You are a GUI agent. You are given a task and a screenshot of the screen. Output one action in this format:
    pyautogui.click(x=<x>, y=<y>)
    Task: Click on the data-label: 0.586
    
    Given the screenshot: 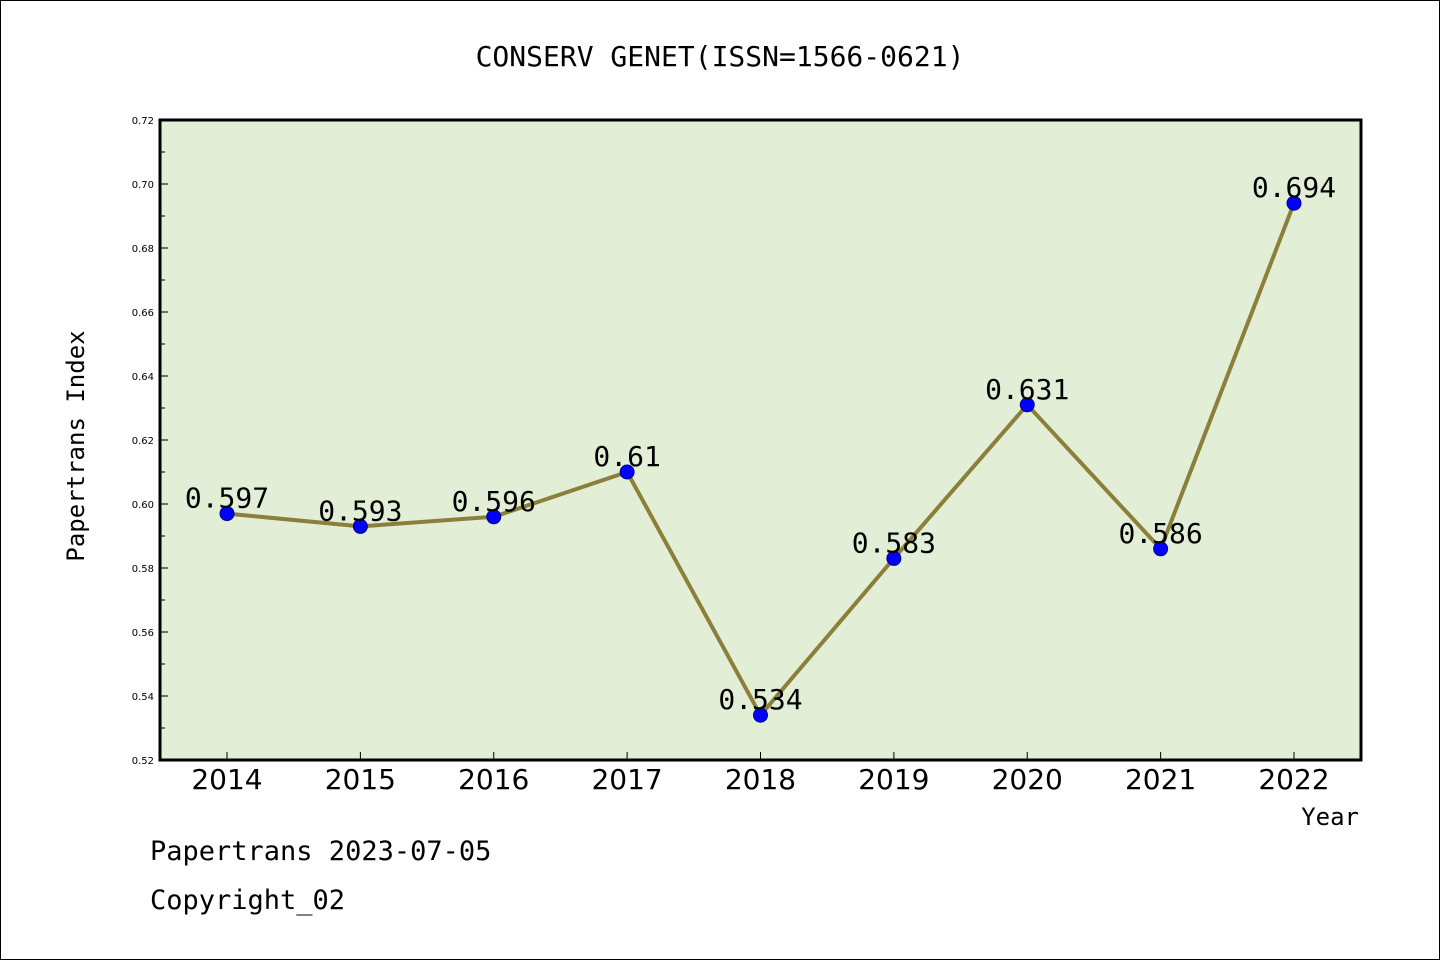 What is the action you would take?
    pyautogui.click(x=1160, y=533)
    